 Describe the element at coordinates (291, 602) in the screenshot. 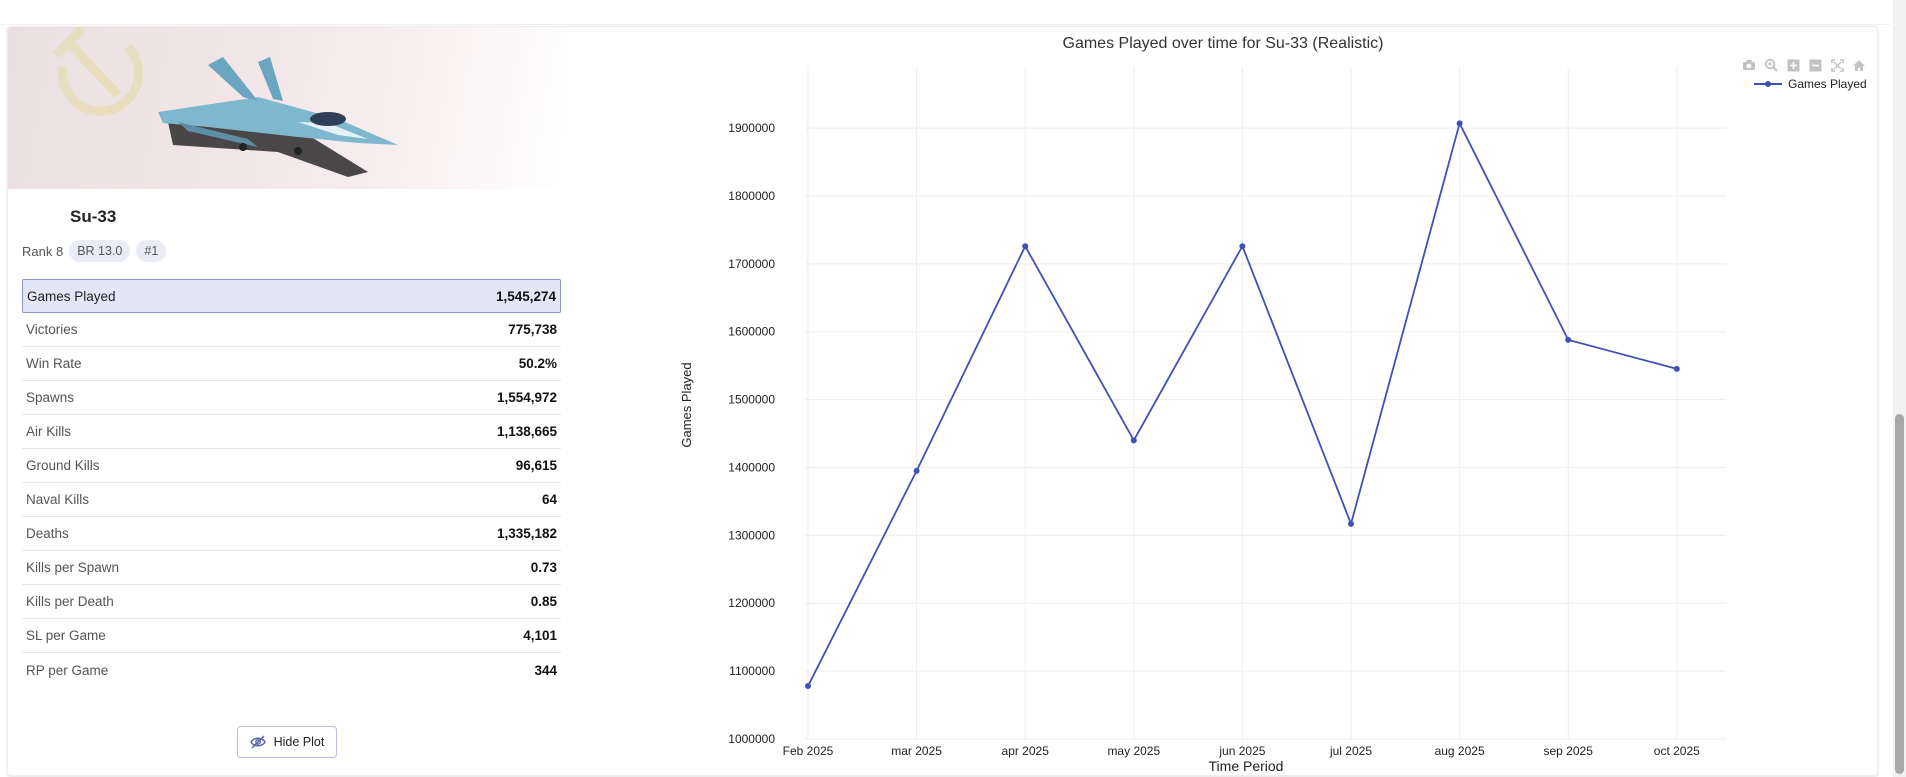

I see `stat-row-kills-per-death: Kills per Death 0.85` at that location.